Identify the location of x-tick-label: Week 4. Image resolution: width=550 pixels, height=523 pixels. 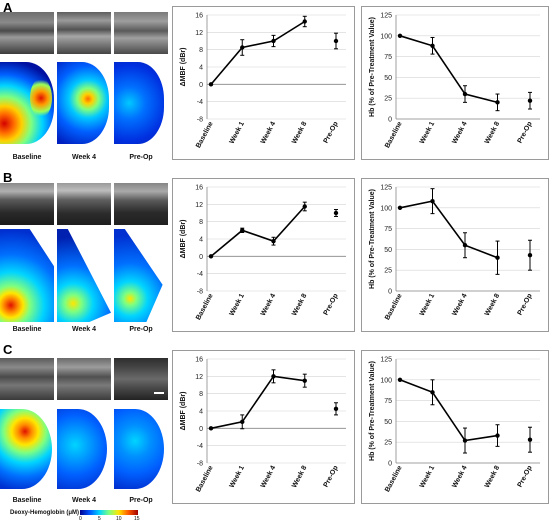
(268, 305).